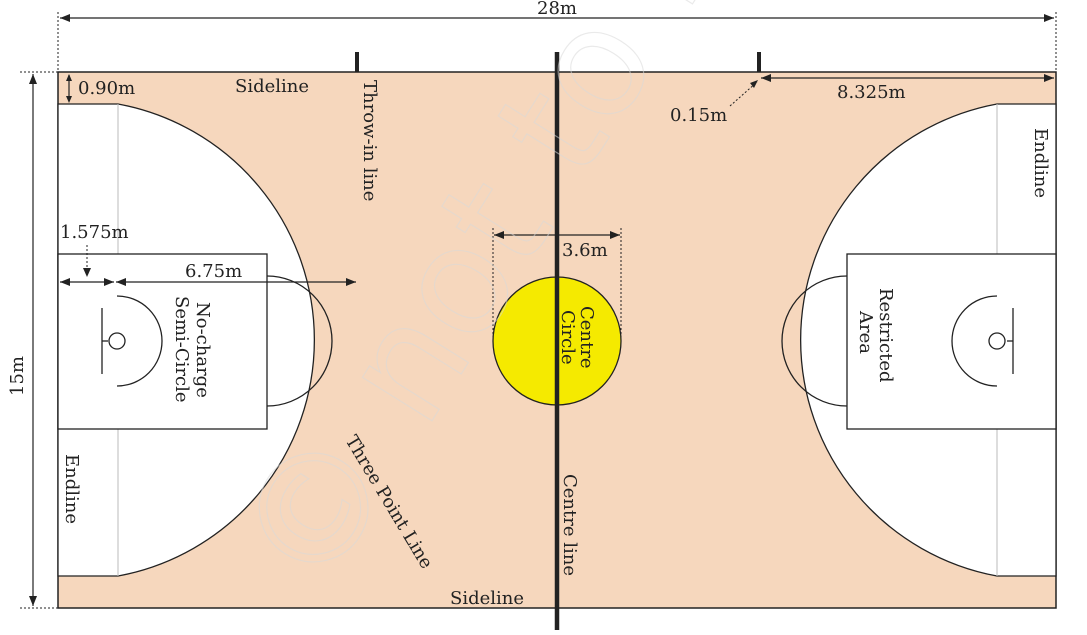  Describe the element at coordinates (69, 99) in the screenshot. I see `offset-arrow-bottom` at that location.